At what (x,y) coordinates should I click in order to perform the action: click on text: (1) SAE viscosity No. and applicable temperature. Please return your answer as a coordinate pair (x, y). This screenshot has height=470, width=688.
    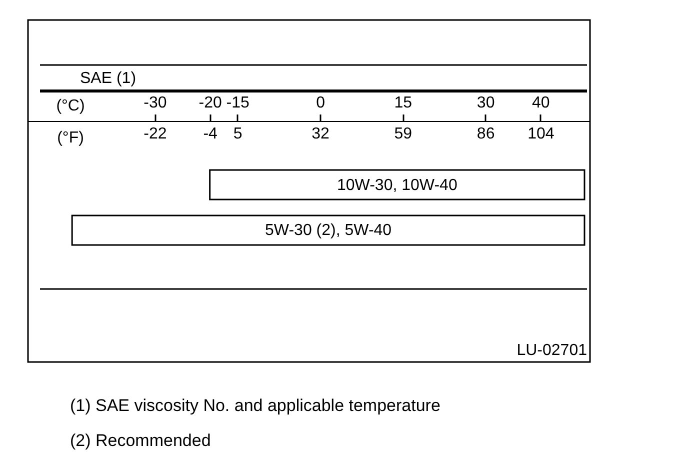
    Looking at the image, I should click on (255, 405).